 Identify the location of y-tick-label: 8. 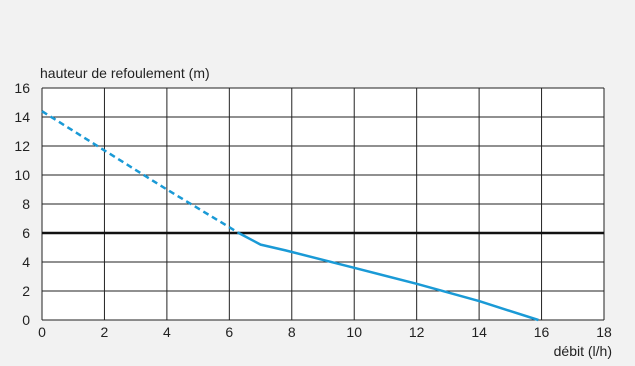
(26, 204).